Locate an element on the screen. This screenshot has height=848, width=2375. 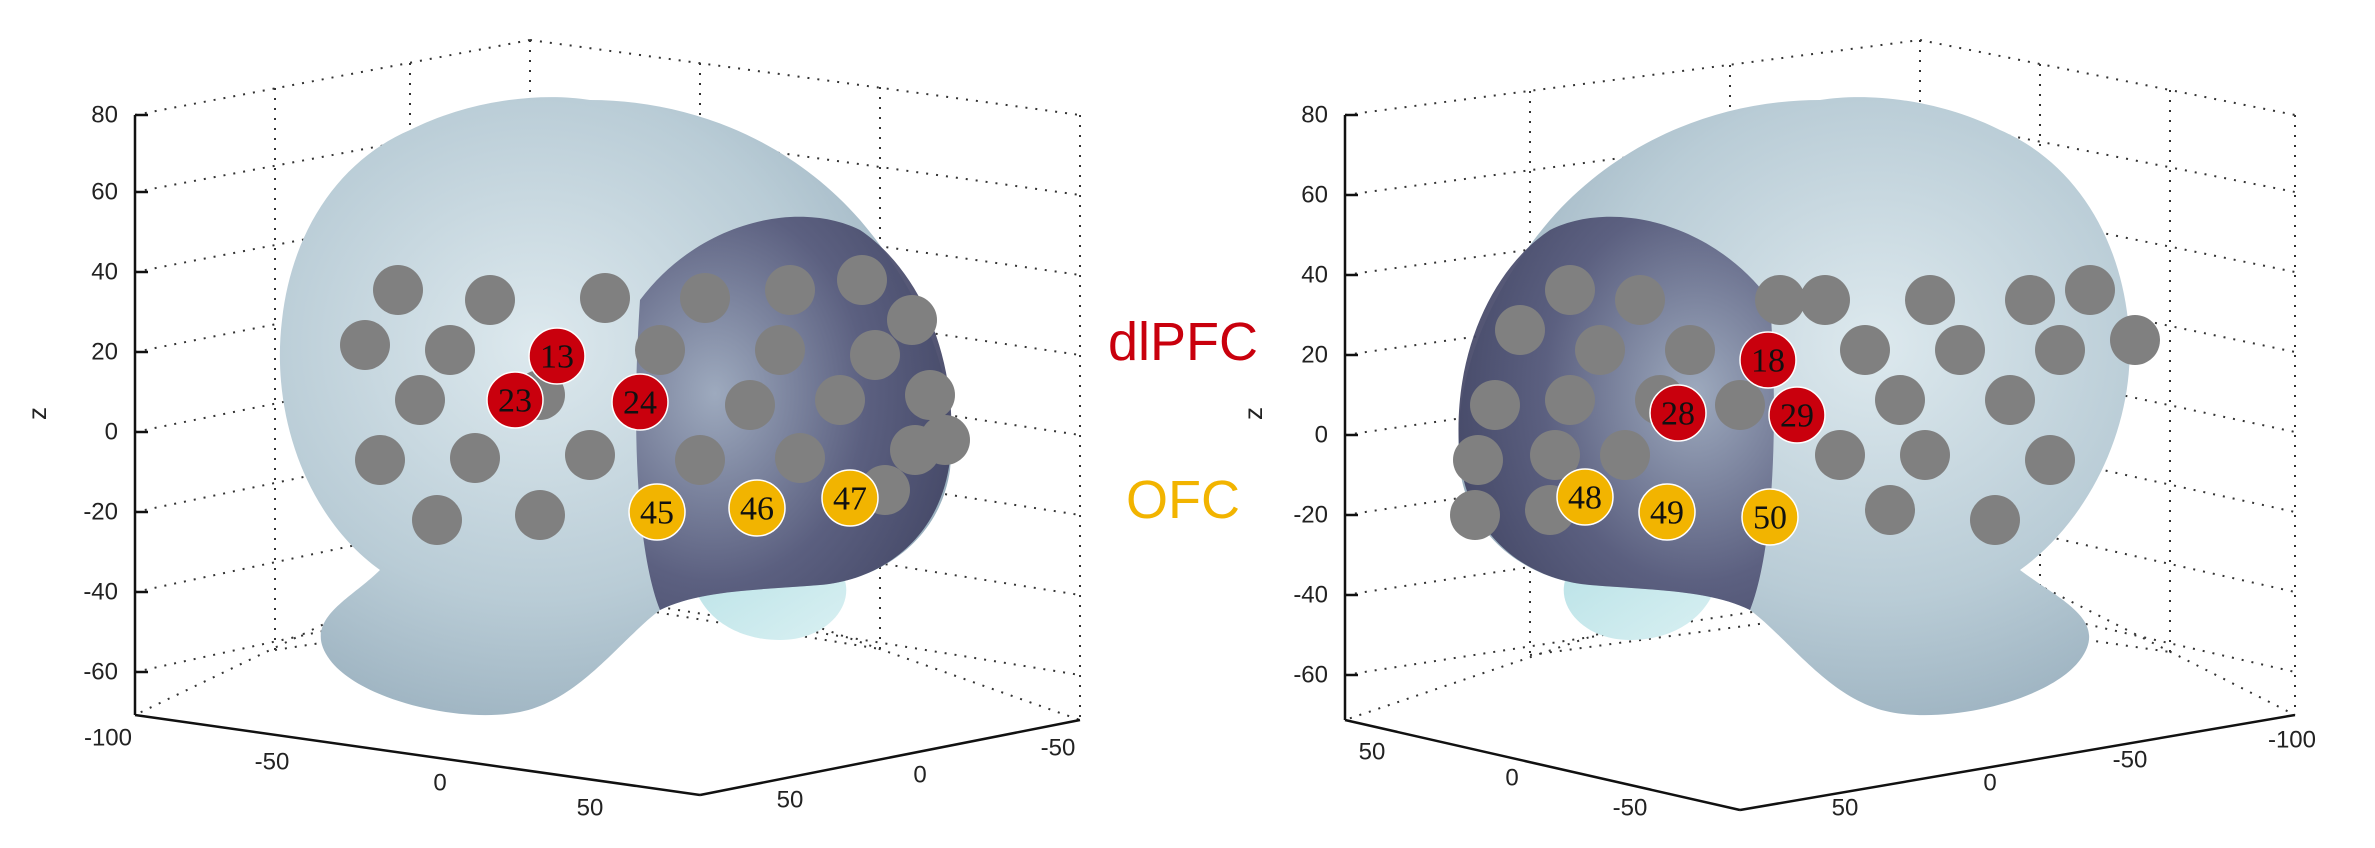
left-z-tick-label: 60 is located at coordinates (104, 192).